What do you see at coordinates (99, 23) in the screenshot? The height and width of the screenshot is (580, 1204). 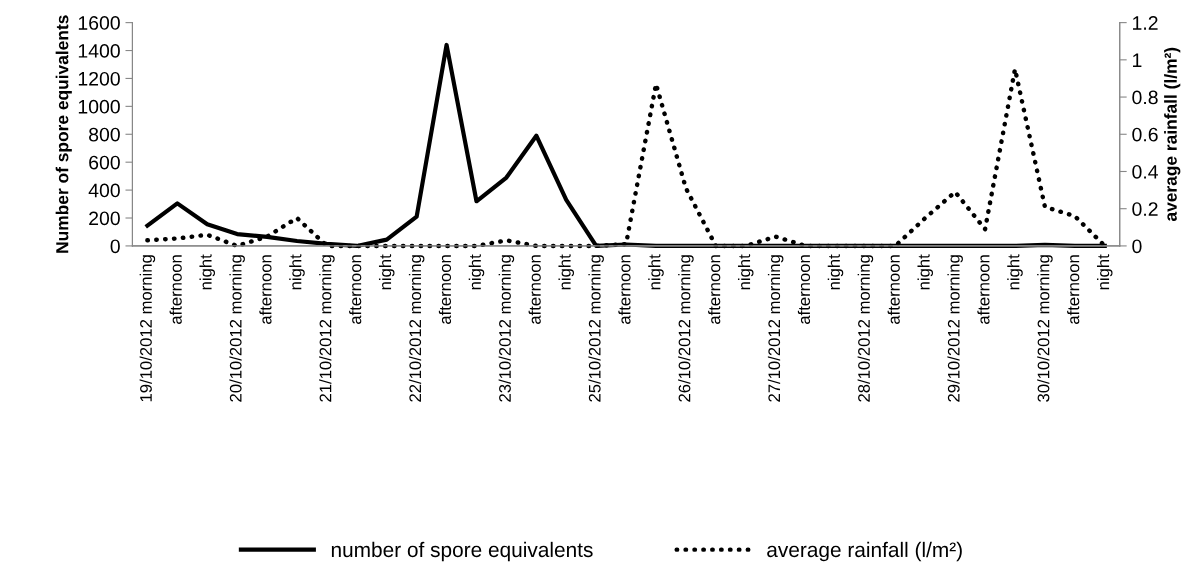 I see `y-tick-label: 1600` at bounding box center [99, 23].